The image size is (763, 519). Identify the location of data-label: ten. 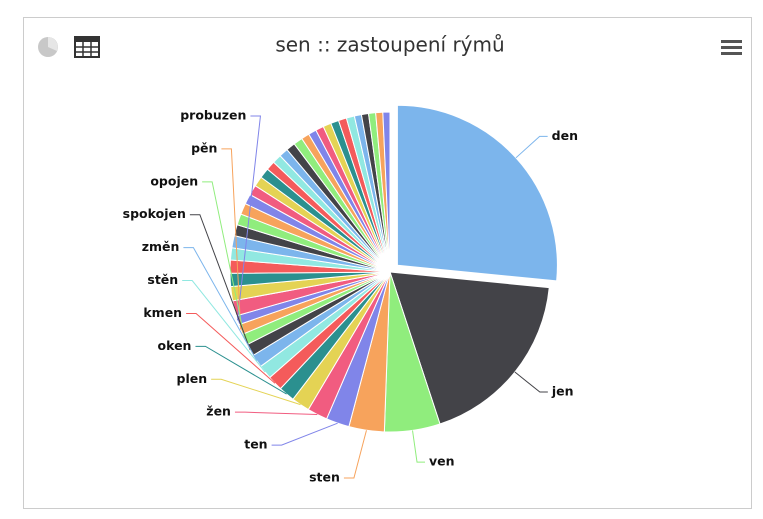
(255, 444).